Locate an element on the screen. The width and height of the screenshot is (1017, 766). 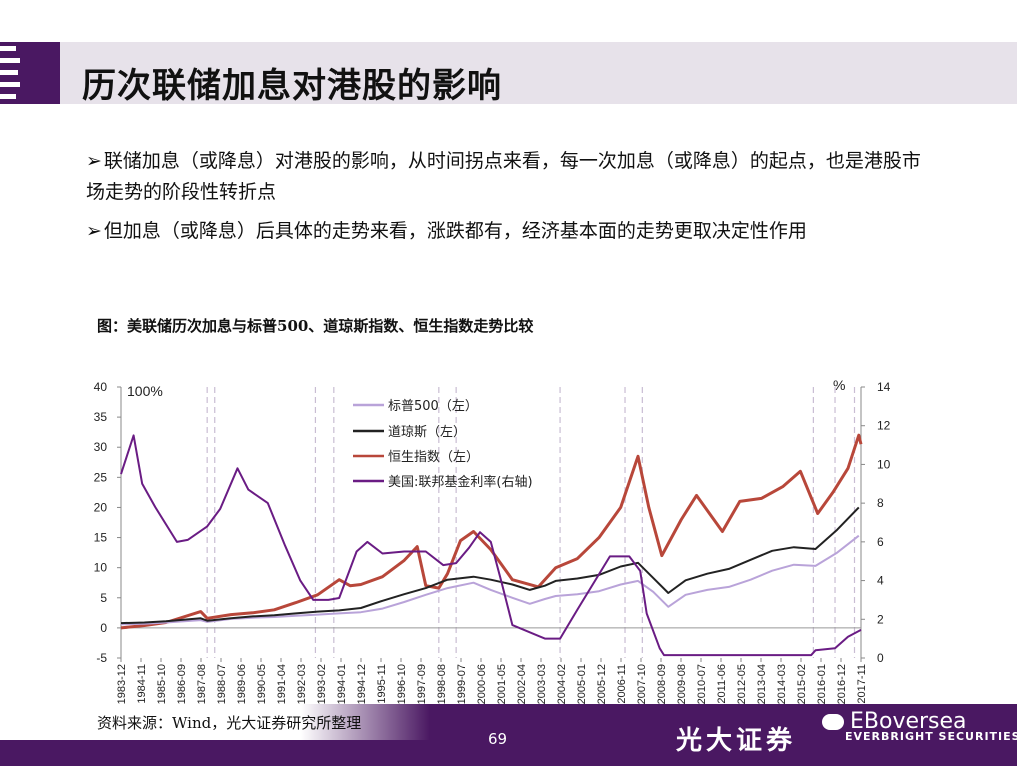
left-tick-label-0: -5 is located at coordinates (101, 658).